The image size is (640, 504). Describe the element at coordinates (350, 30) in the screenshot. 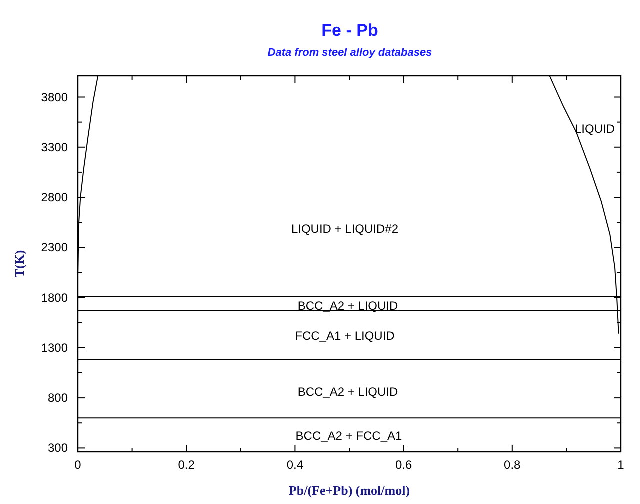

I see `chart-title: Fe - Pb` at that location.